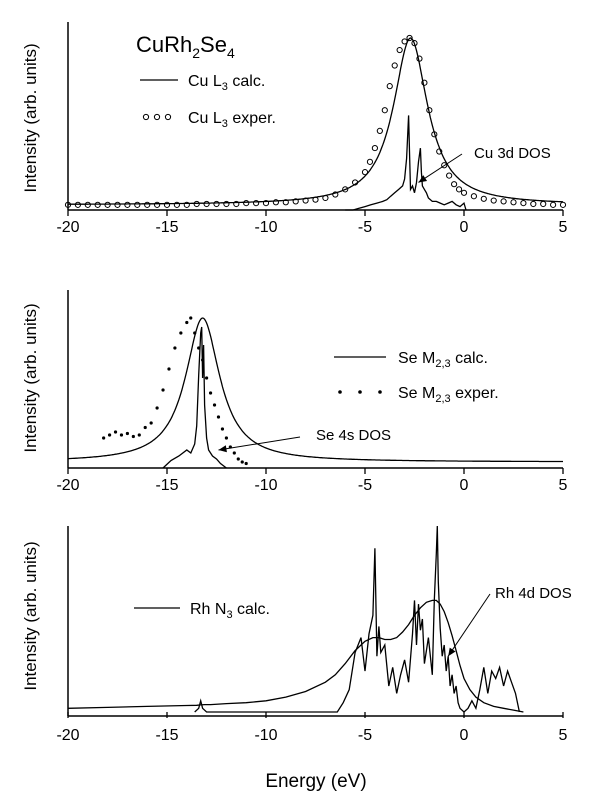  Describe the element at coordinates (360, 392) in the screenshot. I see `legend-dots-swatch` at that location.